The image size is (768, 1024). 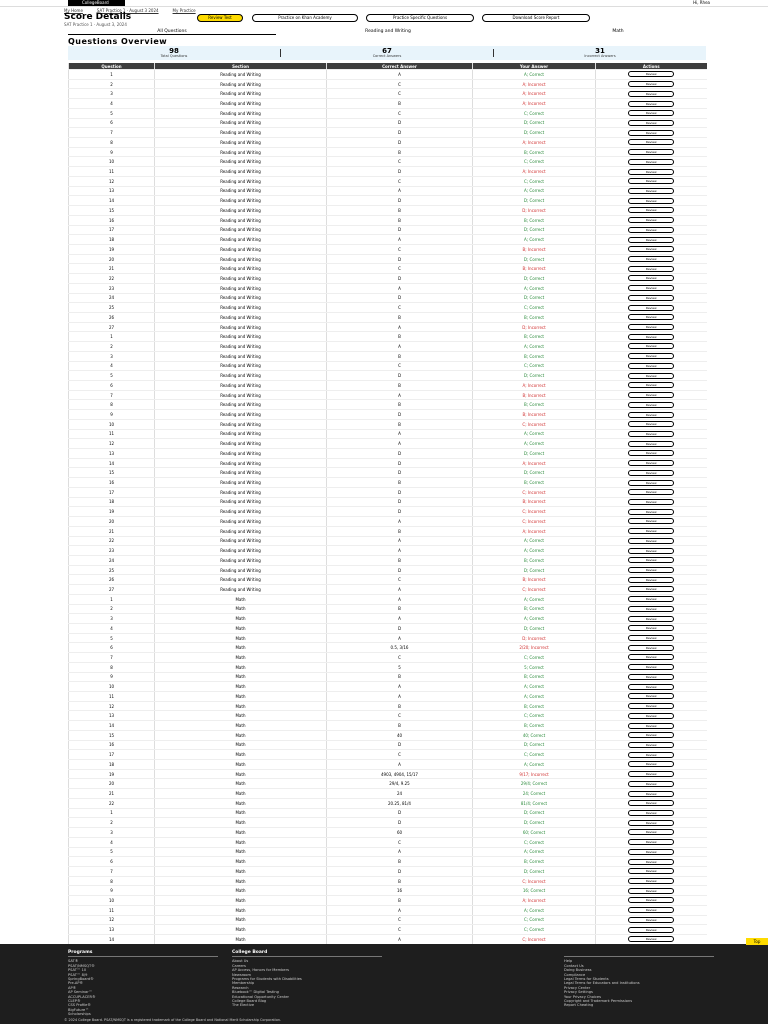 What do you see at coordinates (575, 974) in the screenshot?
I see `footer-link: Compliance` at bounding box center [575, 974].